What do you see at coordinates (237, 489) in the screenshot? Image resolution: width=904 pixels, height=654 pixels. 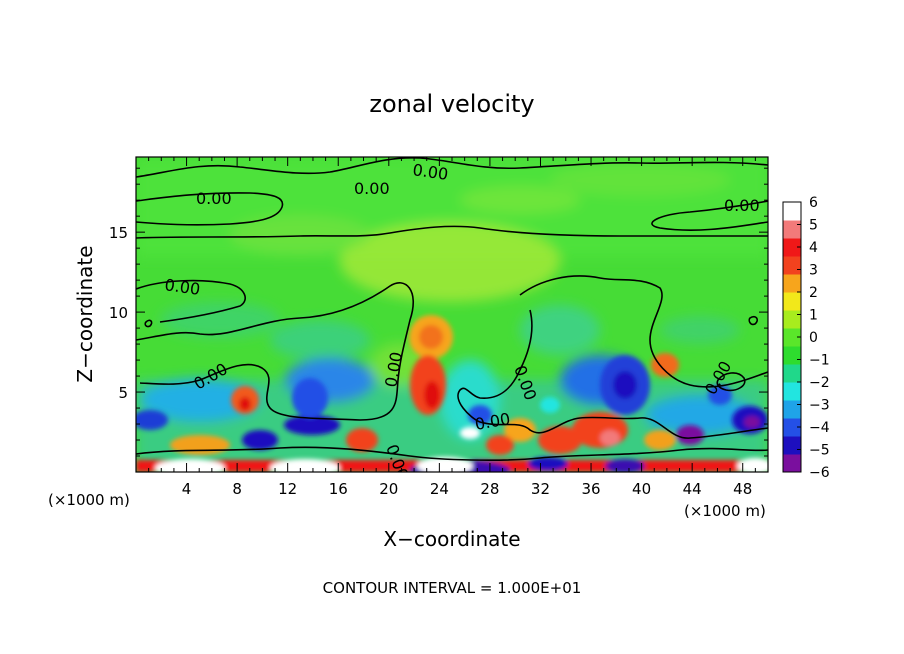 I see `x-tick-label: 8` at bounding box center [237, 489].